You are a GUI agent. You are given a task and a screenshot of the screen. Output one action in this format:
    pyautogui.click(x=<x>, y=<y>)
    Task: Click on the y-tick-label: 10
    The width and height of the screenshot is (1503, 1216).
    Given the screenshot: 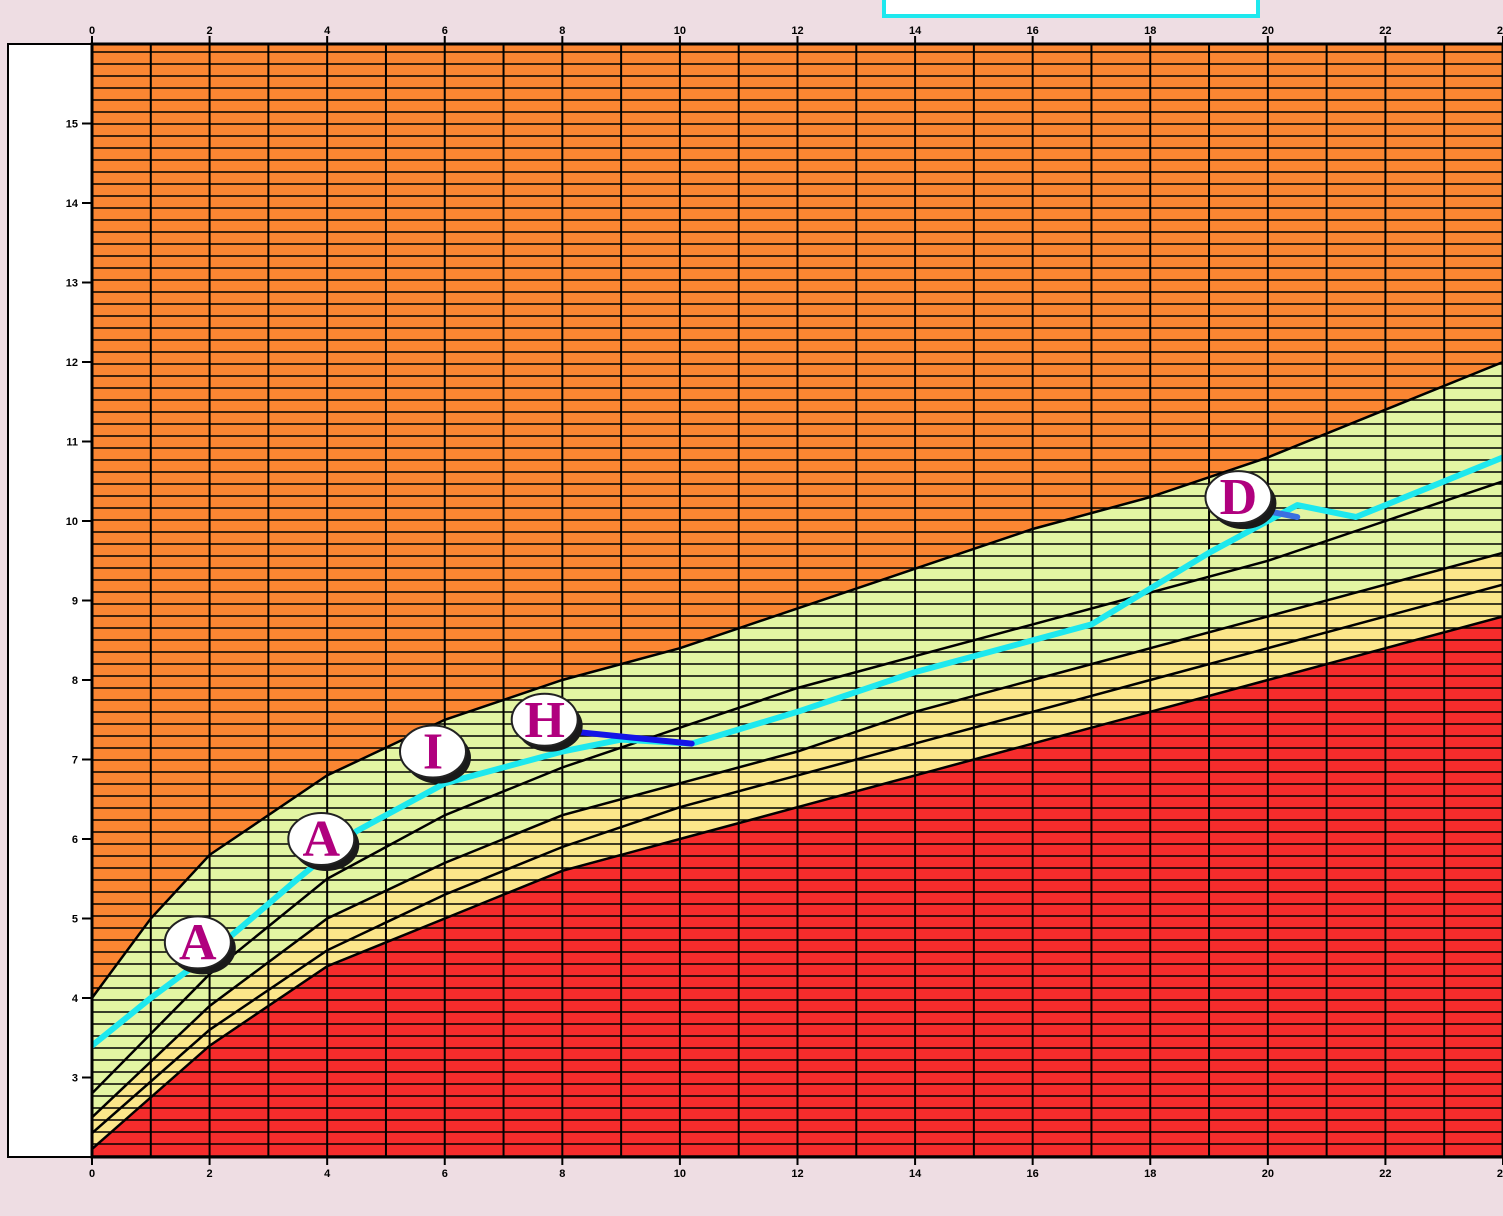 What is the action you would take?
    pyautogui.click(x=72, y=522)
    